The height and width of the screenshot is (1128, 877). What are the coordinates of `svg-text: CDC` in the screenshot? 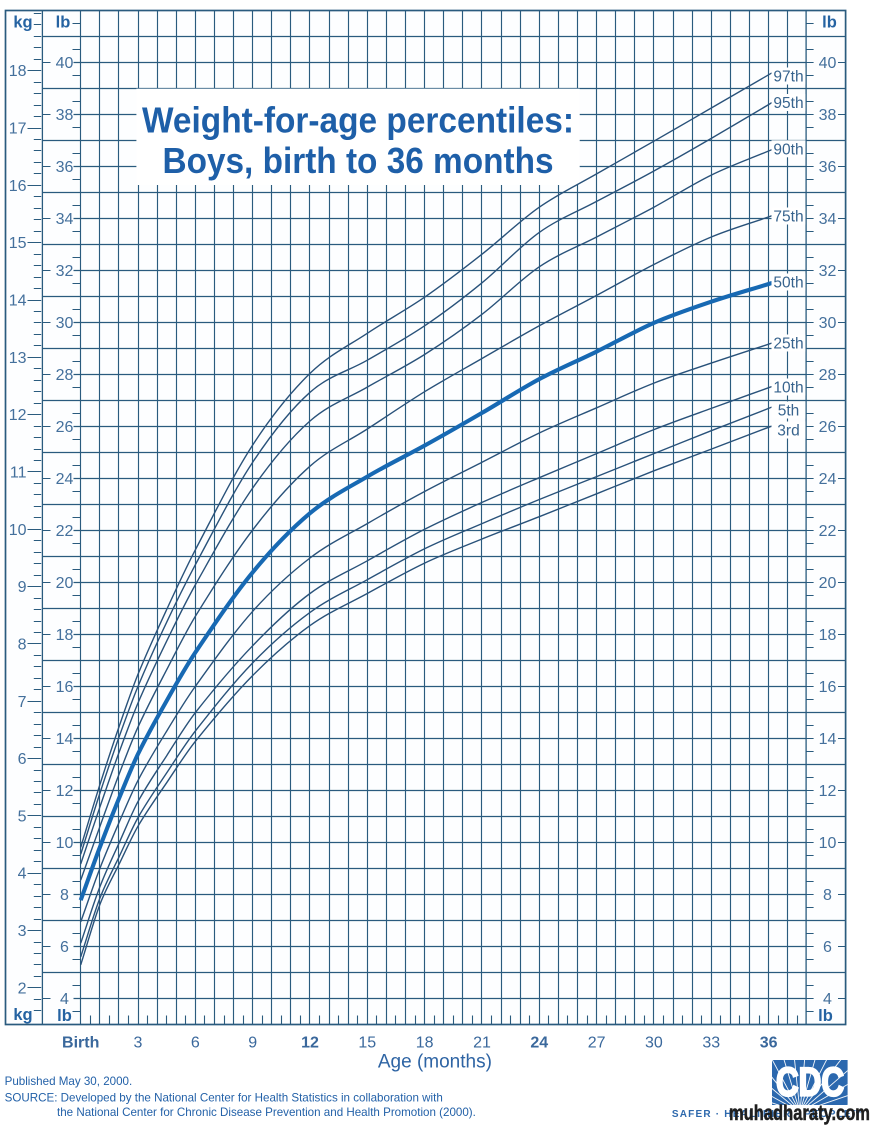 It's located at (810, 1083).